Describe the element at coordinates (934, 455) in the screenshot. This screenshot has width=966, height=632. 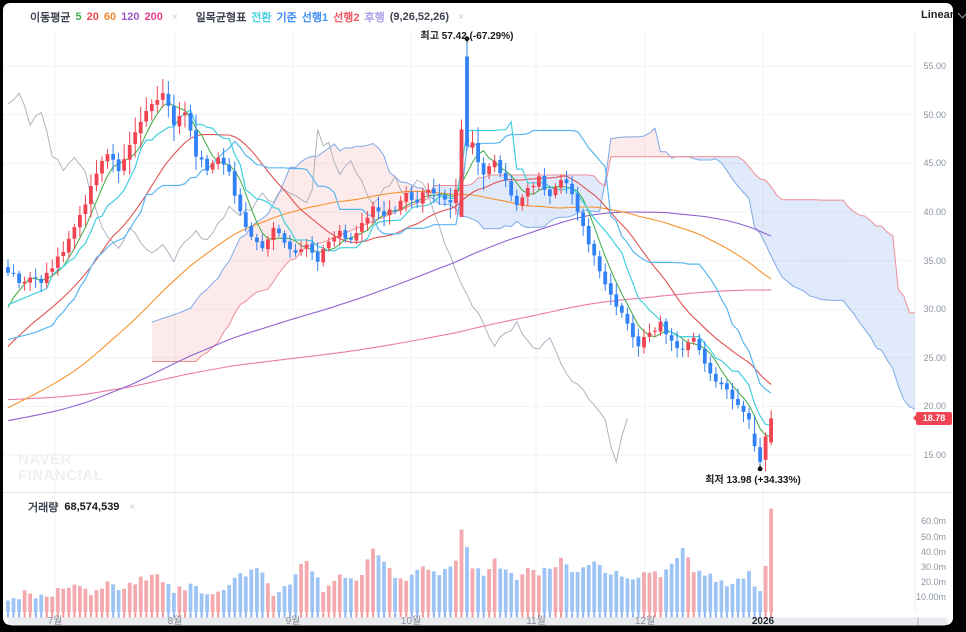
I see `price-axis-label: 15.00` at that location.